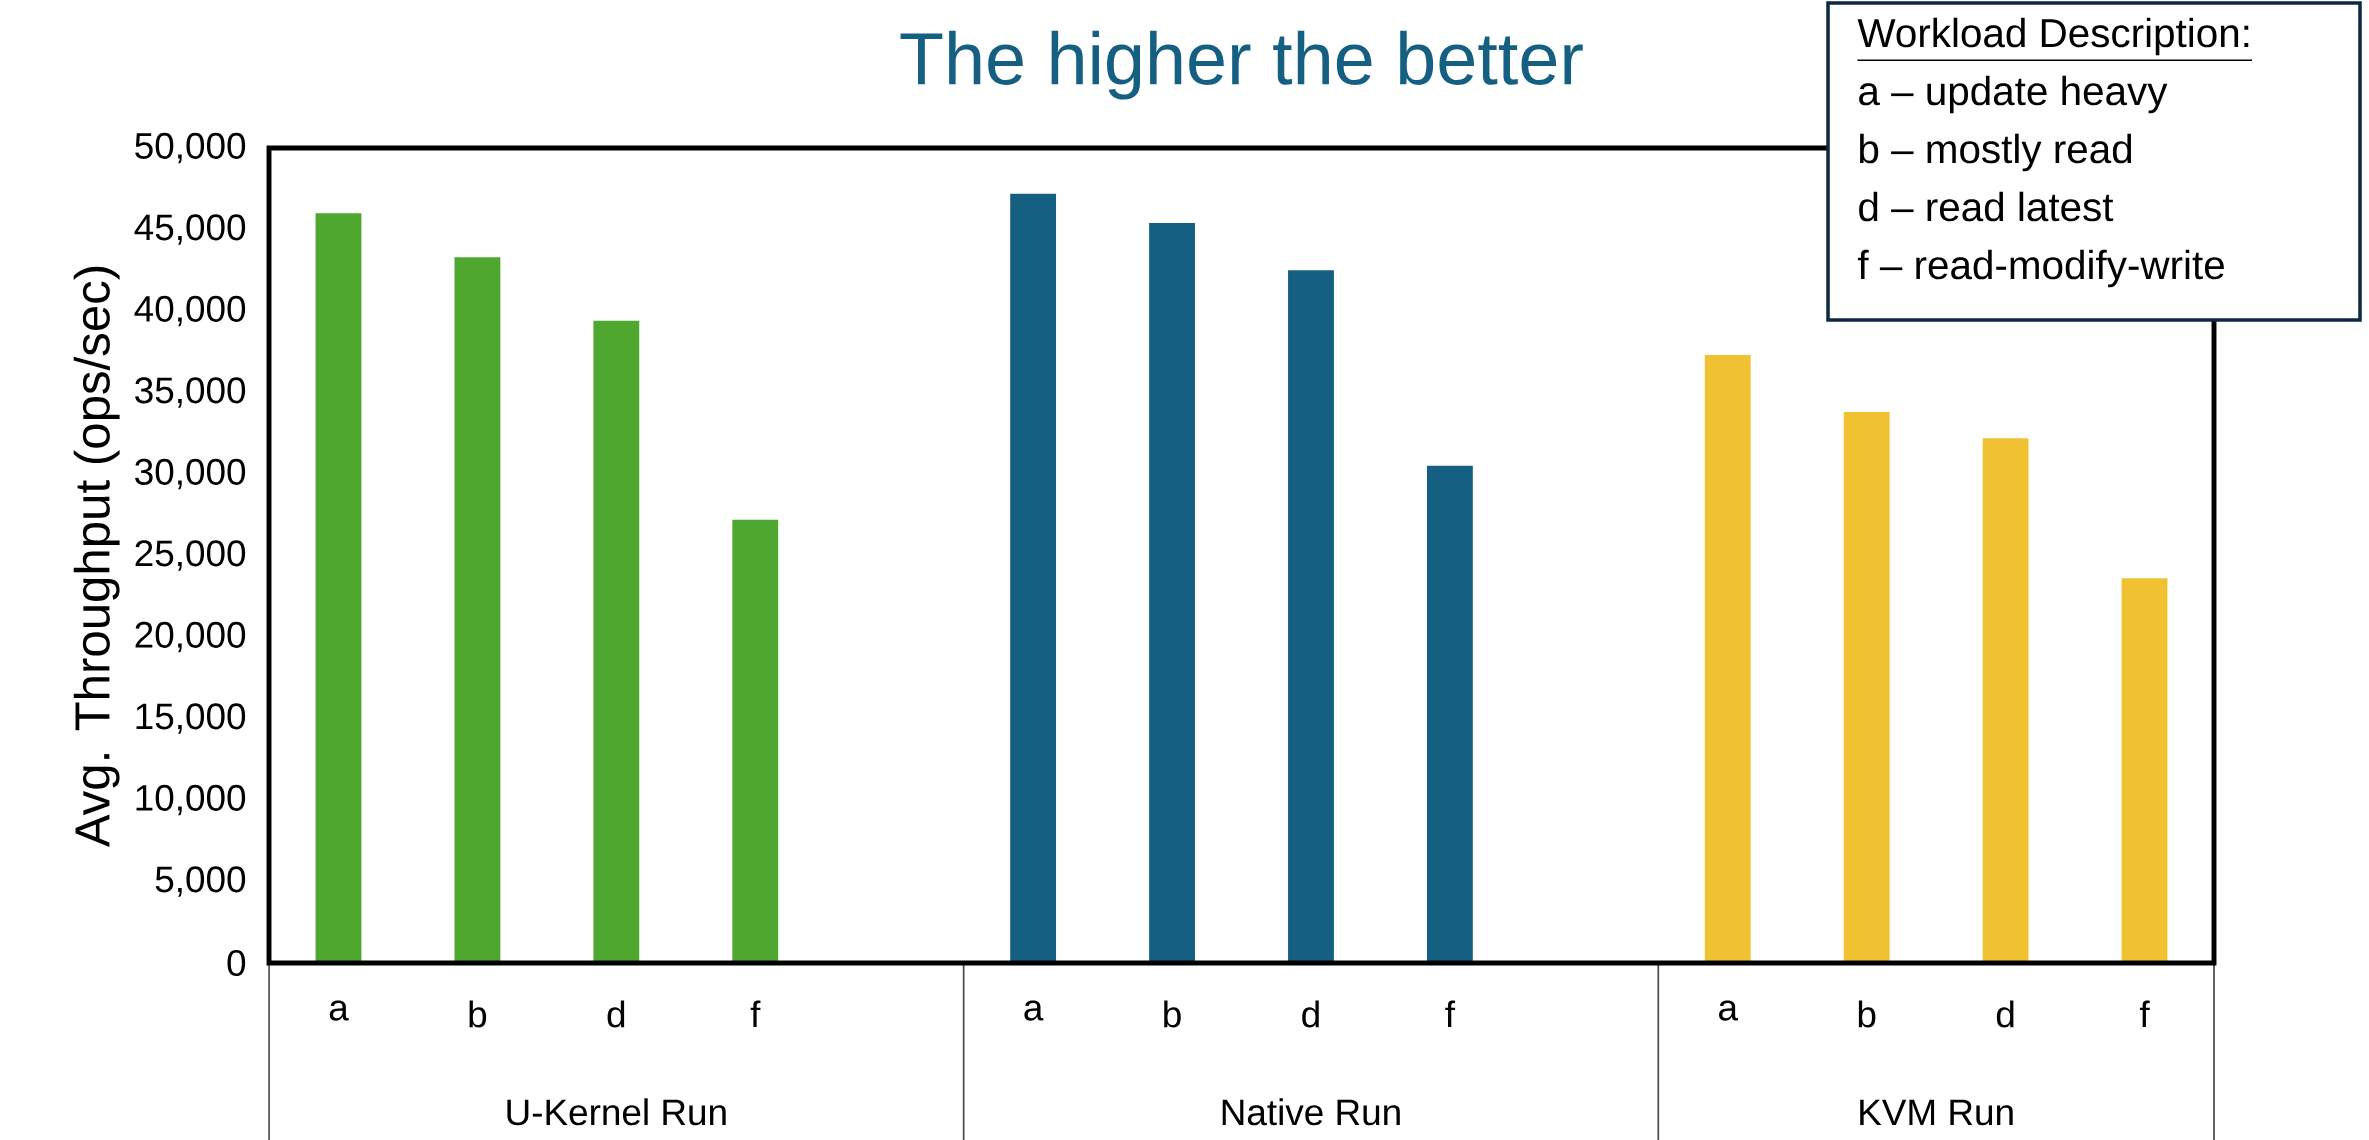 The width and height of the screenshot is (2369, 1140). Describe the element at coordinates (190, 148) in the screenshot. I see `y-tick-label: 50,000` at that location.